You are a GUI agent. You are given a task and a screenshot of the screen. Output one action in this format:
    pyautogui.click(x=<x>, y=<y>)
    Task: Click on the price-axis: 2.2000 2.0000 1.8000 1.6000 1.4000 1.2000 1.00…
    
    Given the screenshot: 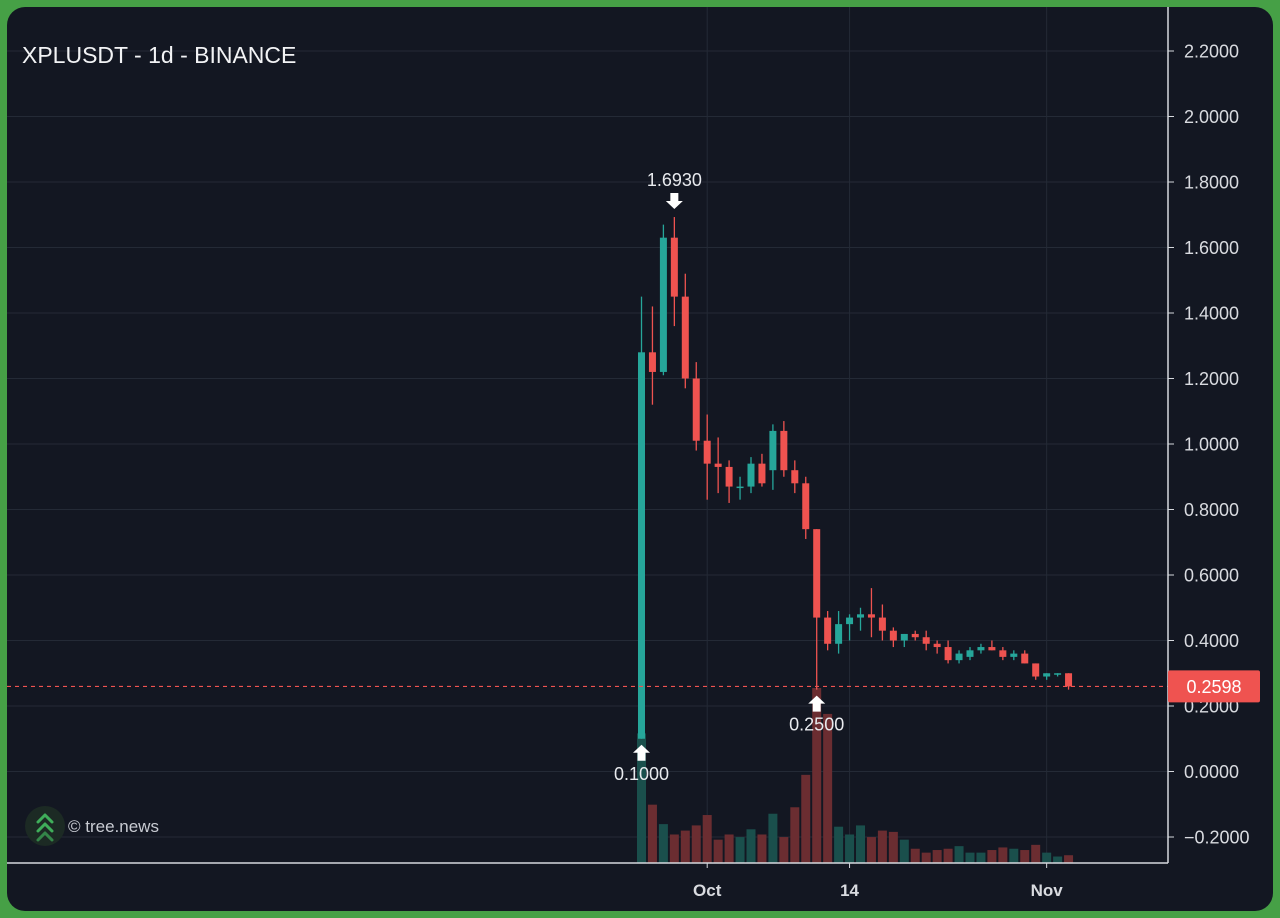 What is the action you would take?
    pyautogui.click(x=1209, y=445)
    